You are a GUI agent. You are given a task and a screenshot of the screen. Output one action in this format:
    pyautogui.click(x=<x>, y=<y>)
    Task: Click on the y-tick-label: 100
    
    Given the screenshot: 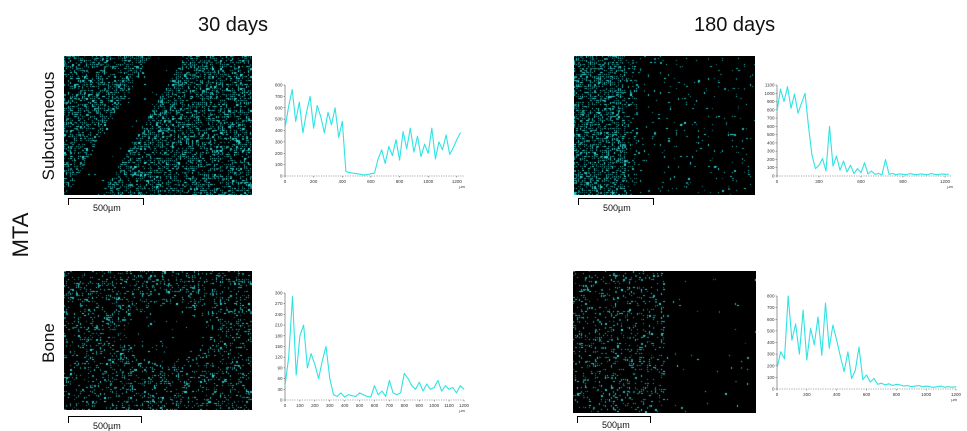 What is the action you would take?
    pyautogui.click(x=771, y=167)
    